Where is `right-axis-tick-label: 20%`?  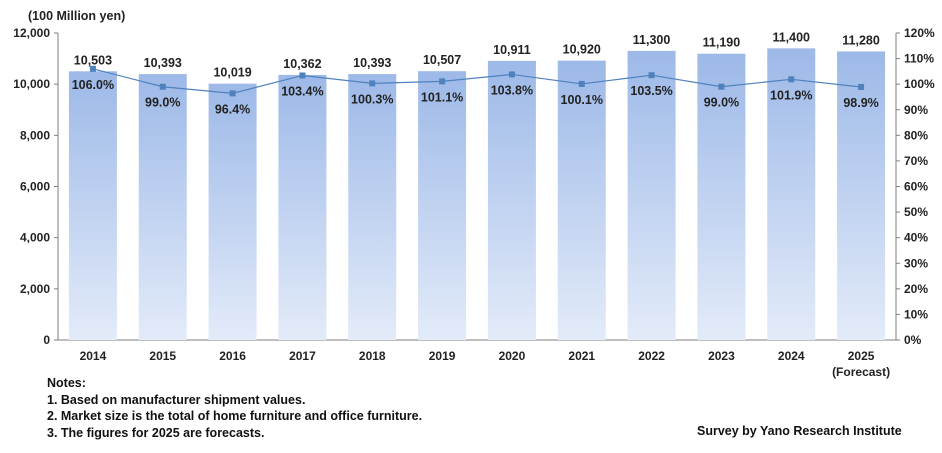
right-axis-tick-label: 20% is located at coordinates (916, 289).